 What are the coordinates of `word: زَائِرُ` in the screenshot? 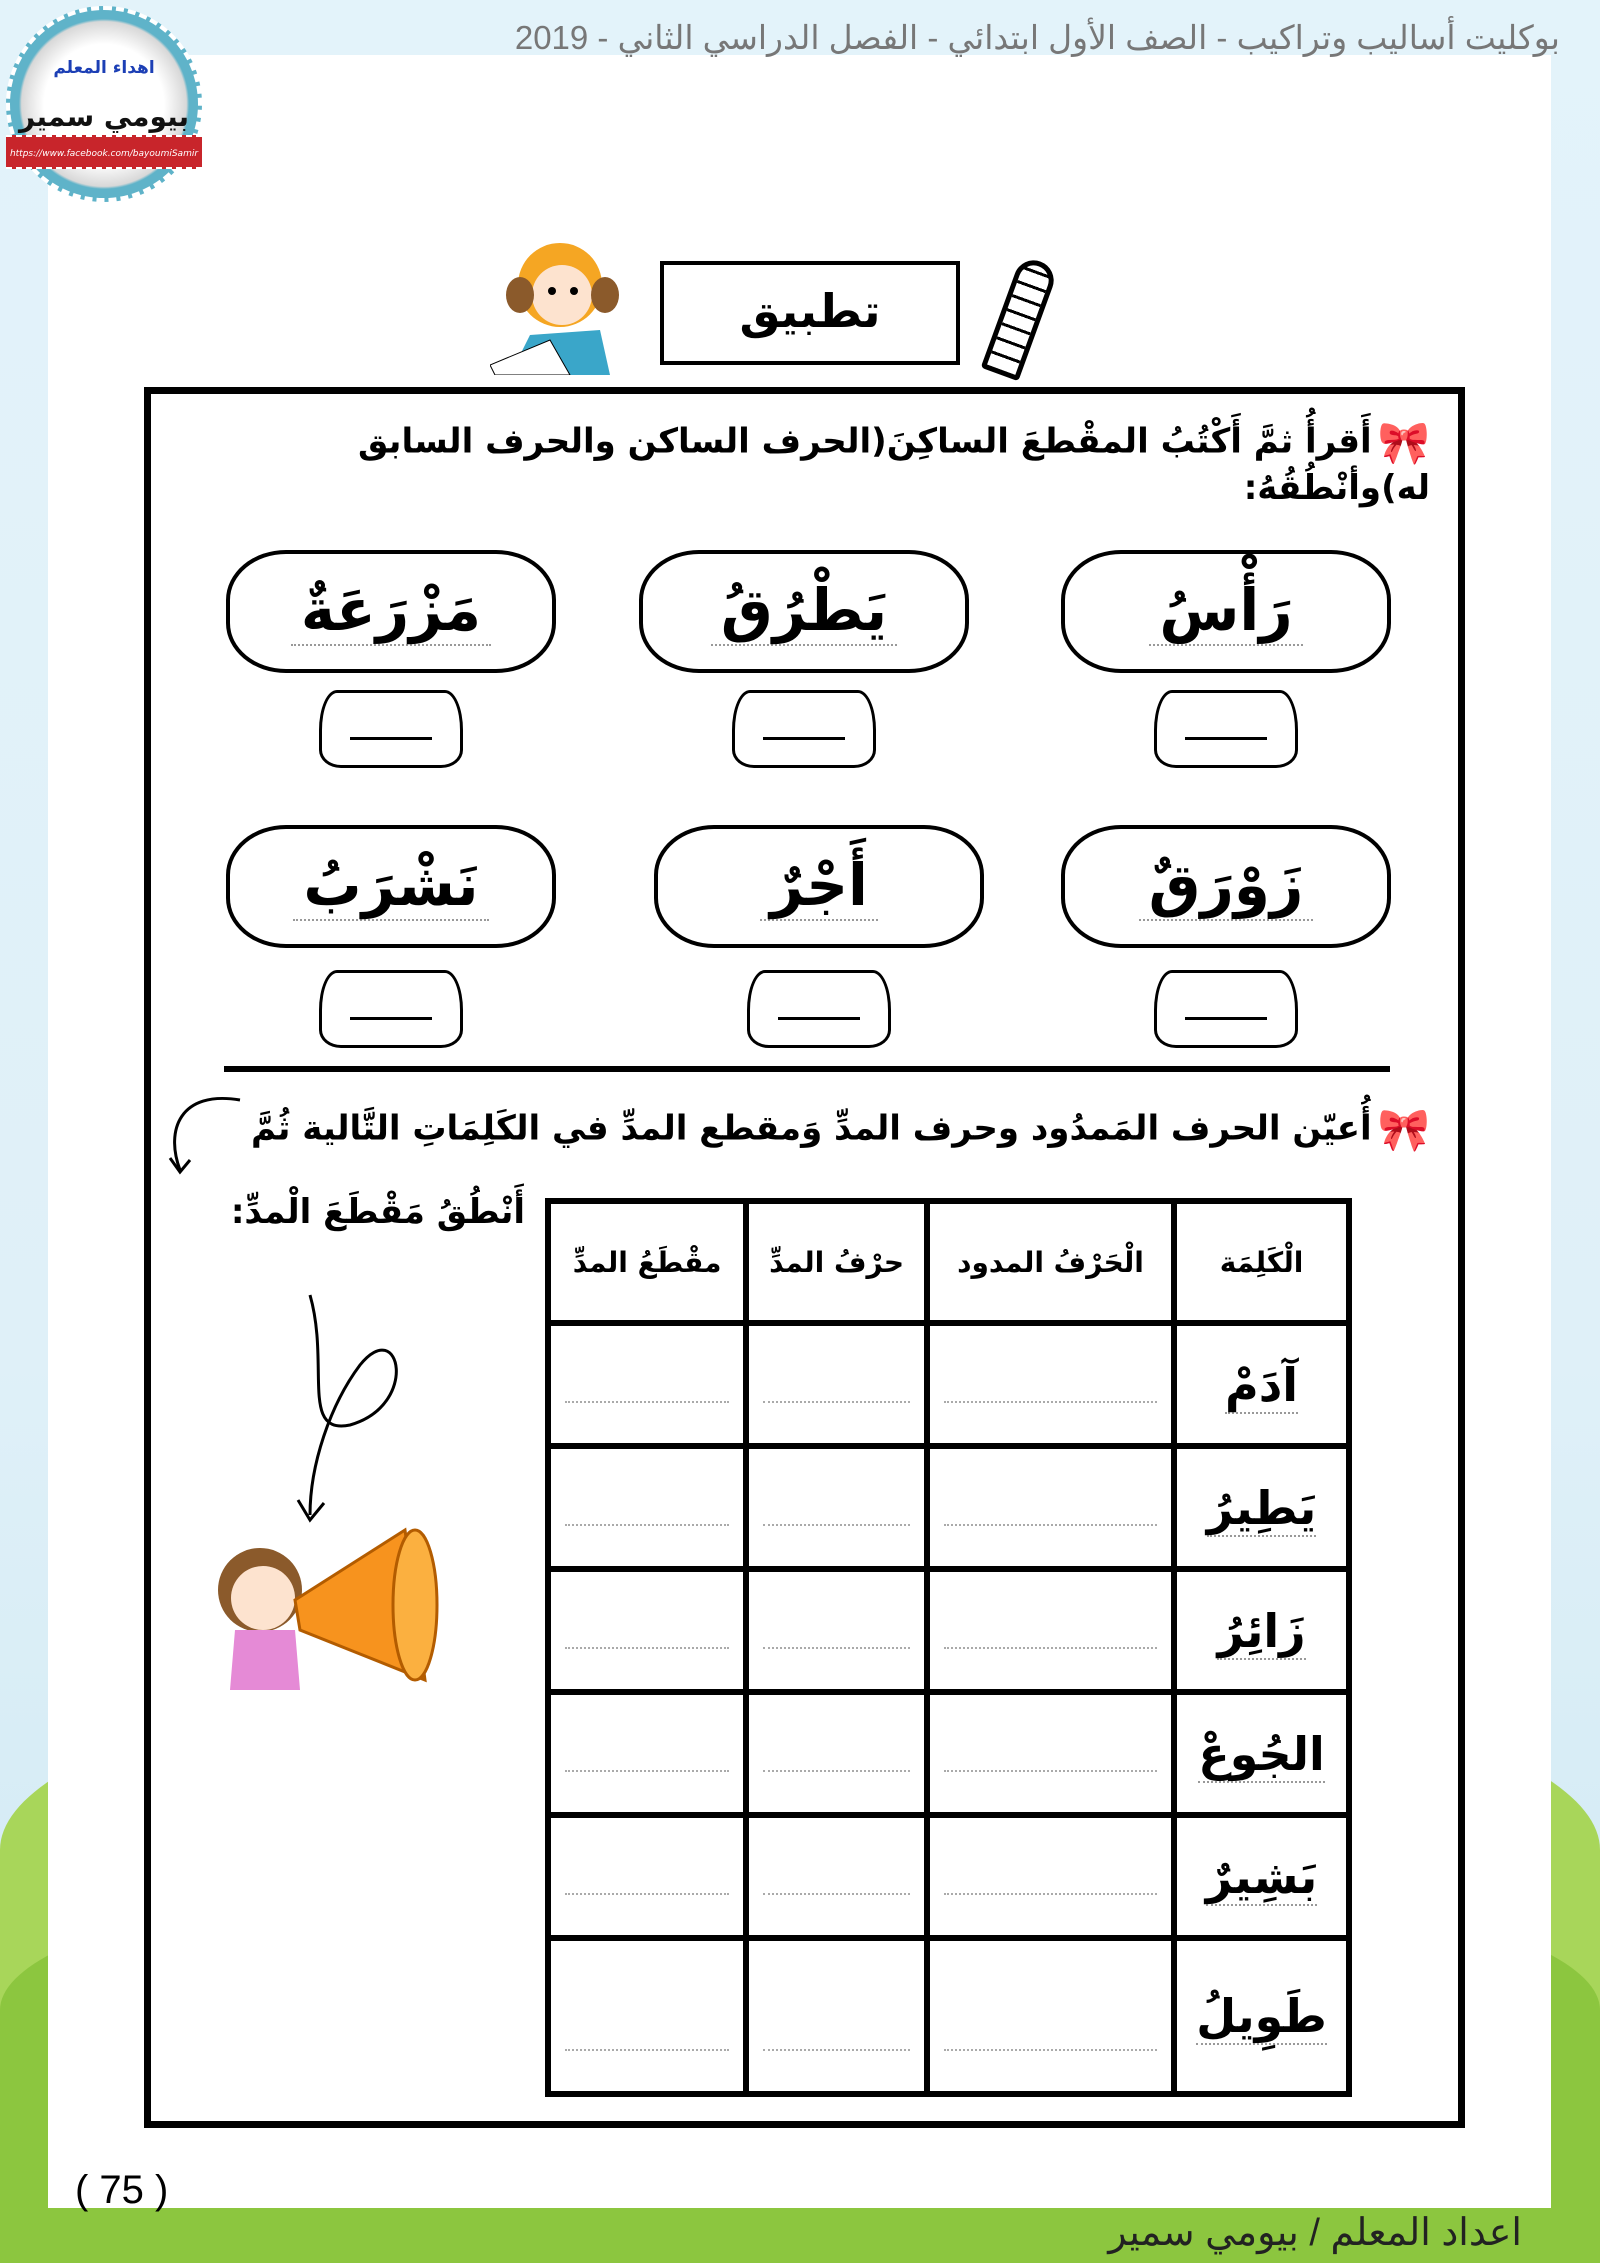 It's located at (1261, 1631).